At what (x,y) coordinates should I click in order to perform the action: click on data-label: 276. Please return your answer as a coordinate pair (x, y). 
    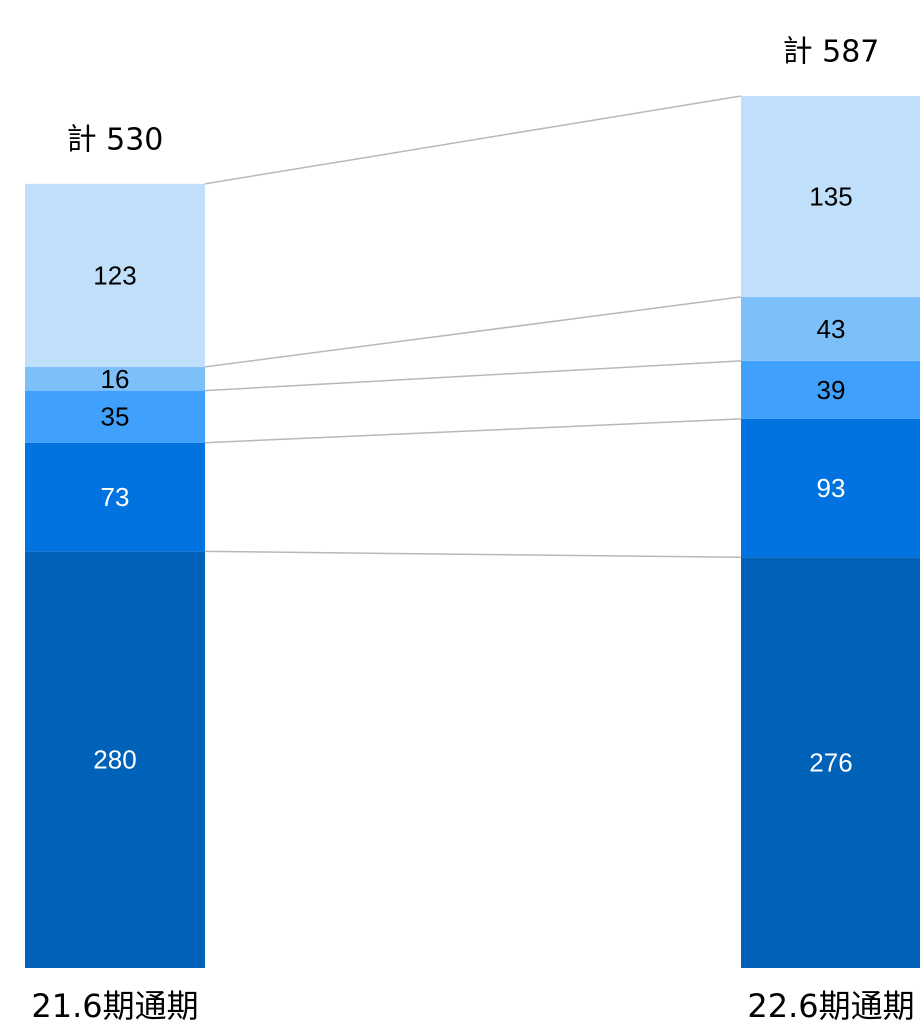
    Looking at the image, I should click on (830, 763).